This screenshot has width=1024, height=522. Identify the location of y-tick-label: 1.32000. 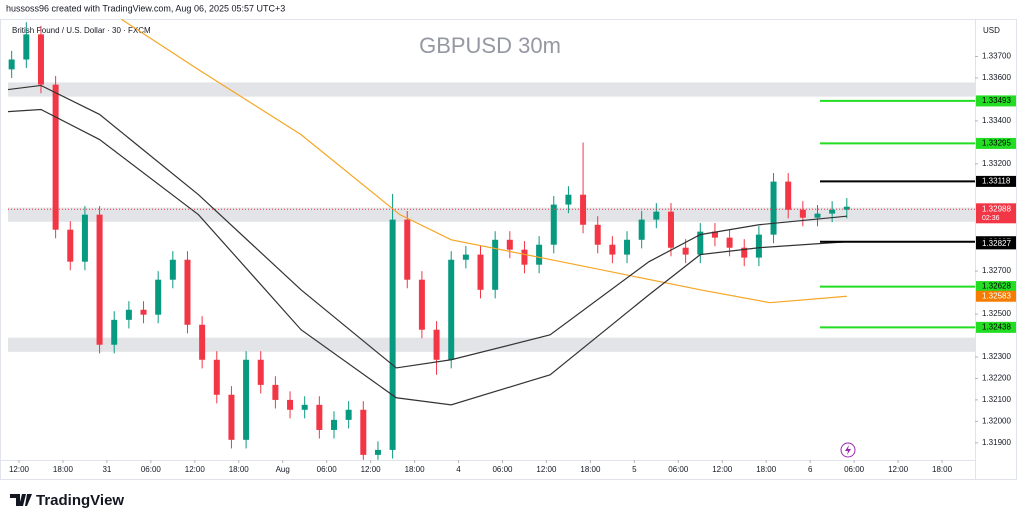
(996, 420).